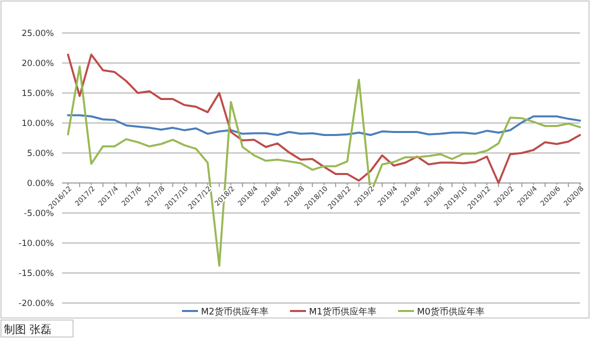  I want to click on y-tick-label: 5.00%, so click(40, 154).